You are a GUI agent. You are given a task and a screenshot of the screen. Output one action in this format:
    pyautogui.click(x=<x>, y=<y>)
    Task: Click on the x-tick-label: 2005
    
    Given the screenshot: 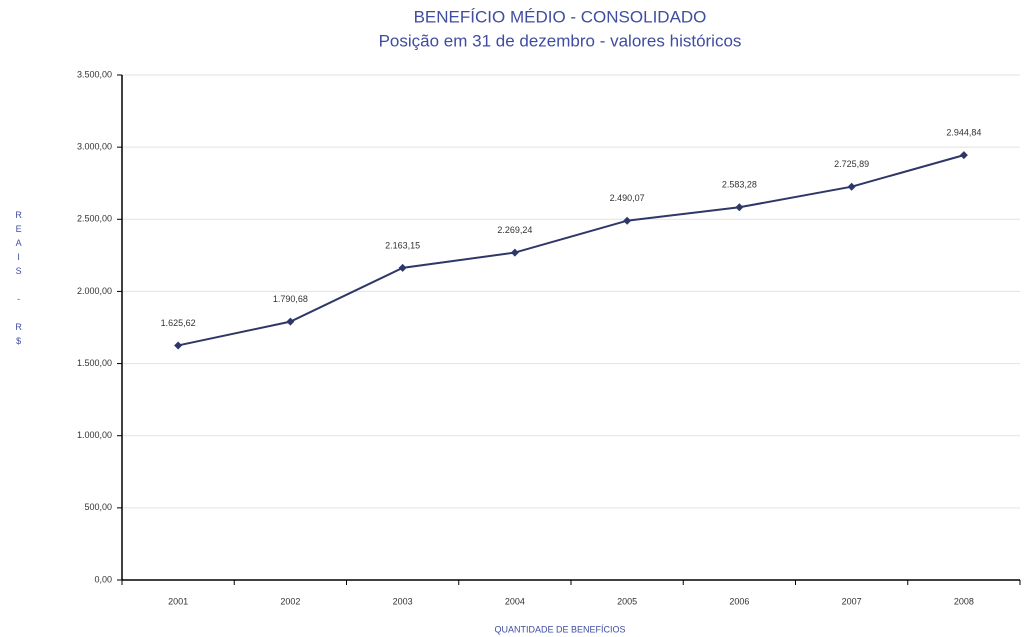 What is the action you would take?
    pyautogui.click(x=627, y=601)
    